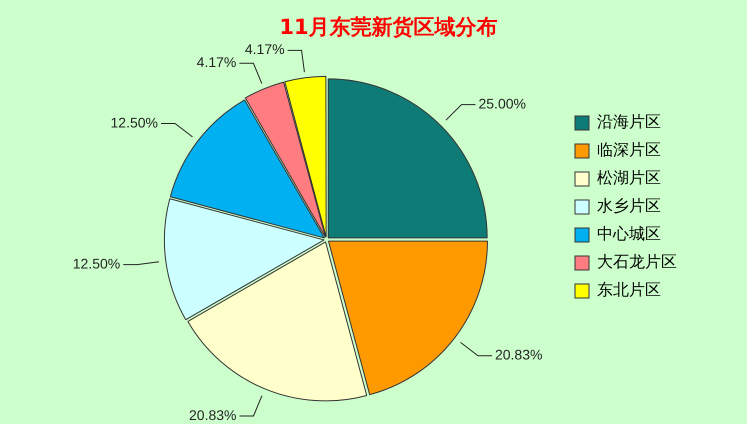 The width and height of the screenshot is (747, 424). What do you see at coordinates (388, 27) in the screenshot?
I see `chart-title: 11月东莞新货区域分布` at bounding box center [388, 27].